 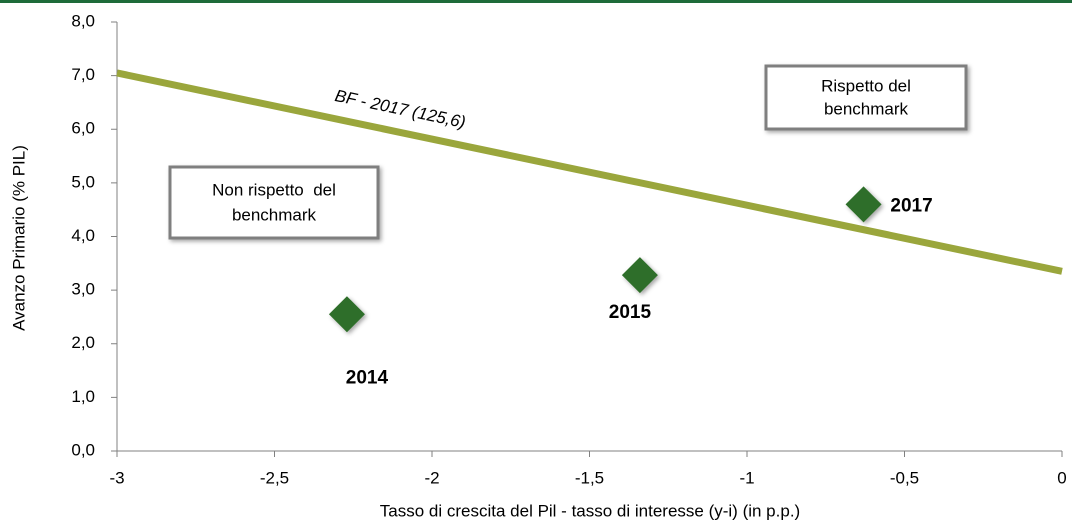 What do you see at coordinates (367, 377) in the screenshot?
I see `point-label: 2014` at bounding box center [367, 377].